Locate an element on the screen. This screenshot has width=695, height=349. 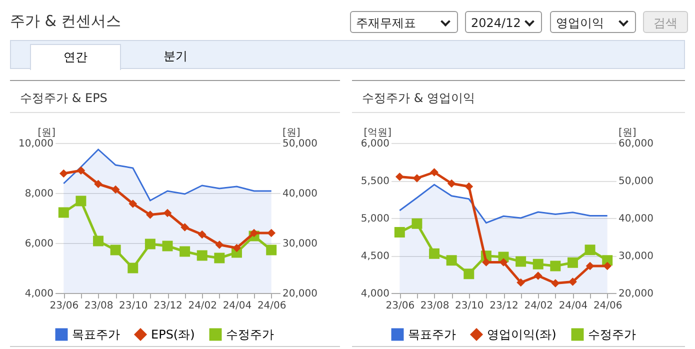
y-axis-title: [원] is located at coordinates (47, 133).